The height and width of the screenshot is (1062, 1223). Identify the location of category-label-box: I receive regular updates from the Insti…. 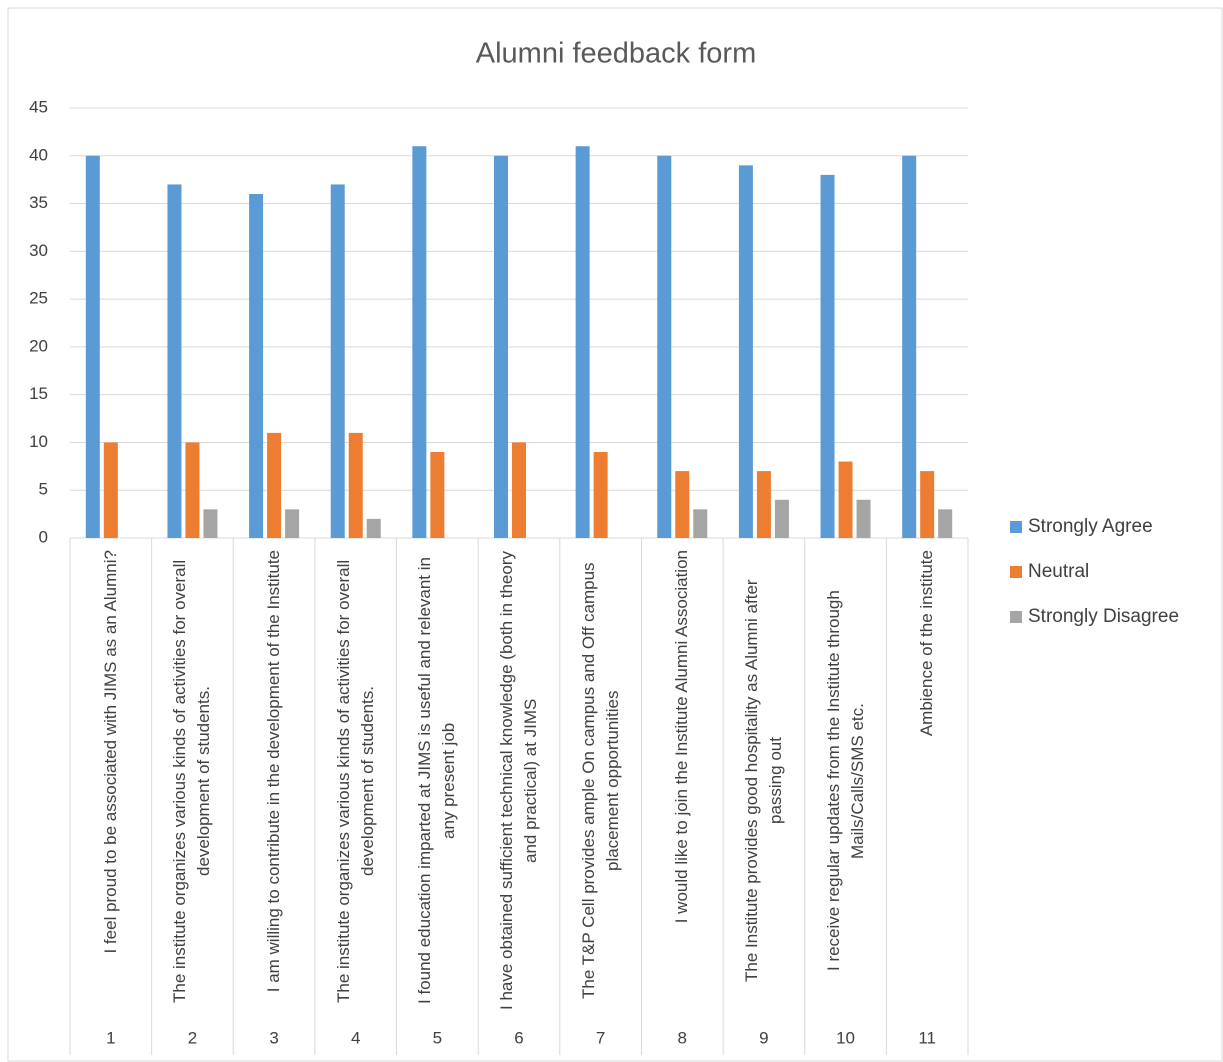
(846, 785).